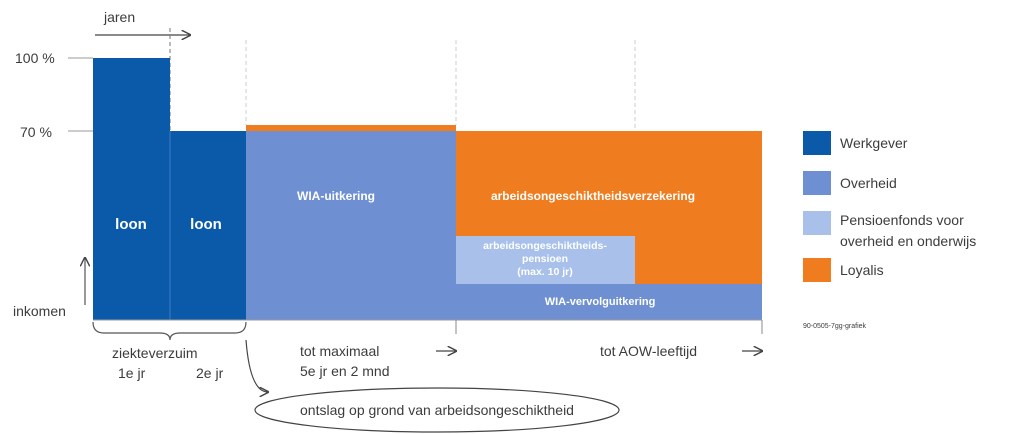 The width and height of the screenshot is (1013, 434). I want to click on jaar1-label: 1e jr, so click(132, 373).